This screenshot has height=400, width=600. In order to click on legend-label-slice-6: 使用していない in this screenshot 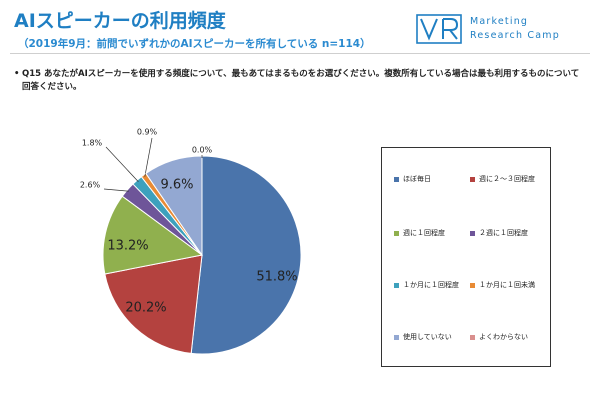, I will do `click(427, 337)`.